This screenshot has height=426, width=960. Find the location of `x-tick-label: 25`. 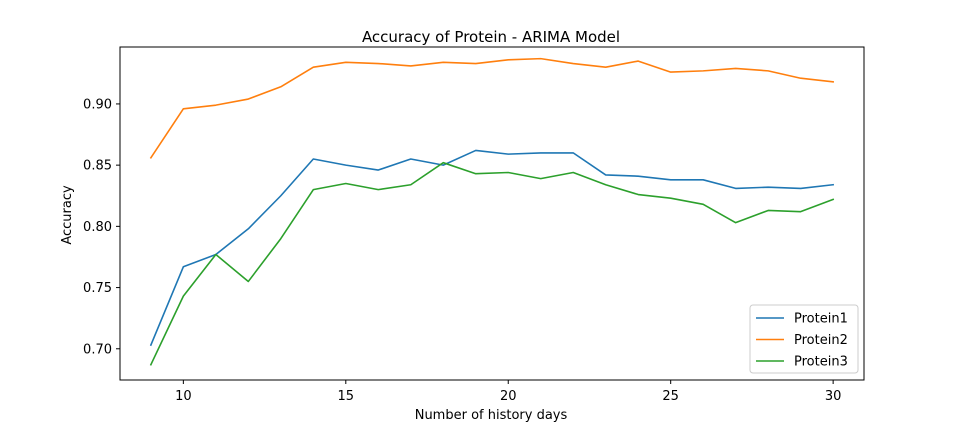

x-tick-label: 25 is located at coordinates (670, 396).